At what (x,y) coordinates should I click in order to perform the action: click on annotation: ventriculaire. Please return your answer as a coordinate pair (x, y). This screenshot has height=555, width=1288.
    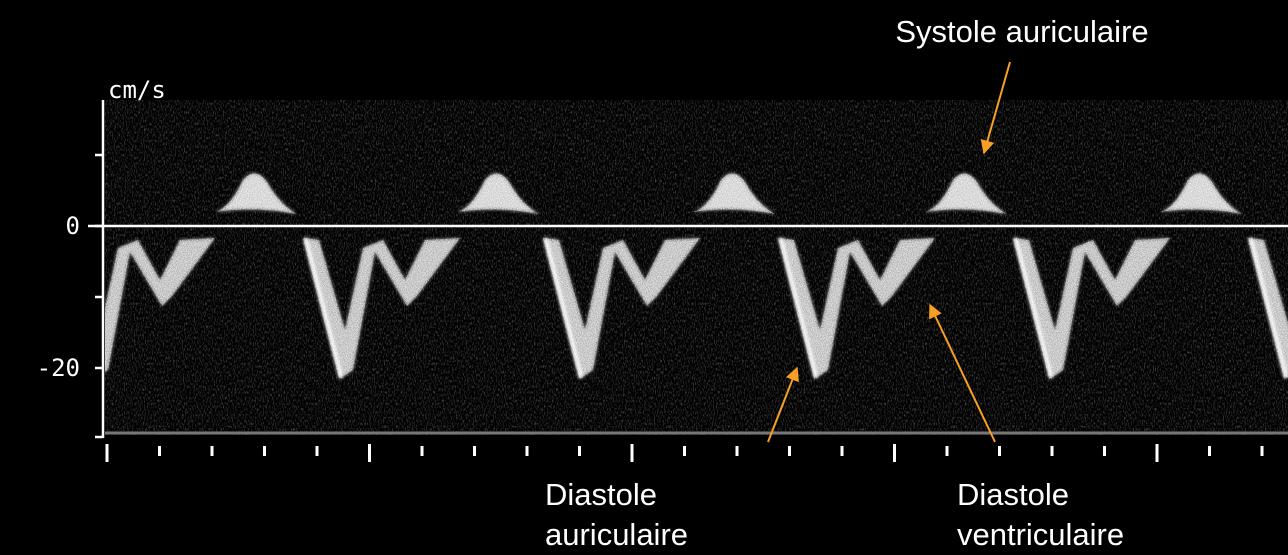
    Looking at the image, I should click on (1040, 534).